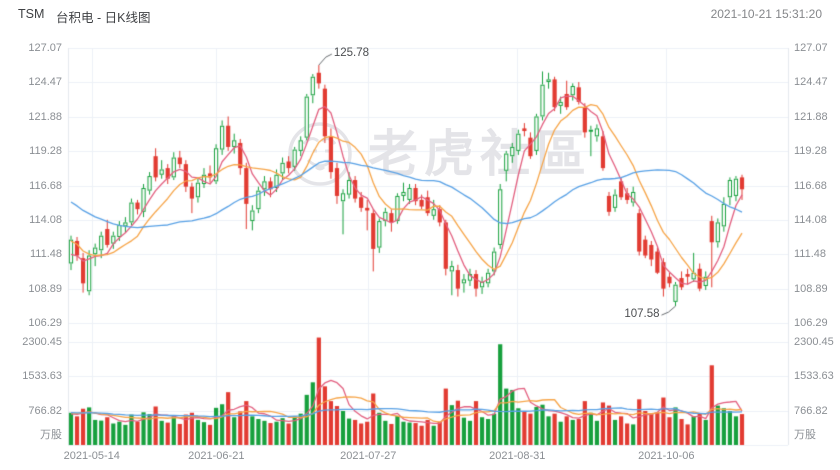  What do you see at coordinates (517, 456) in the screenshot?
I see `date-tick: 2021-08-31` at bounding box center [517, 456].